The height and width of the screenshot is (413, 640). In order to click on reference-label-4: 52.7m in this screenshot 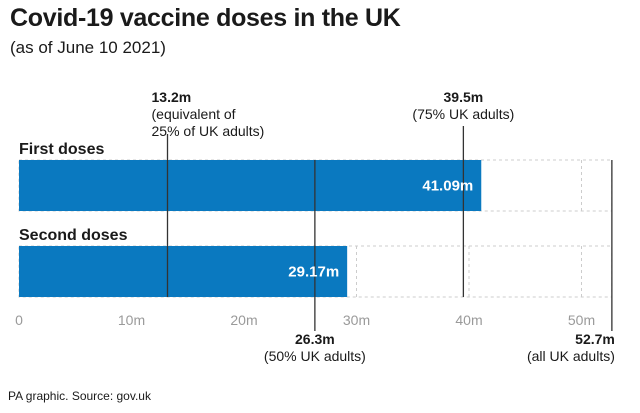, I will do `click(595, 339)`.